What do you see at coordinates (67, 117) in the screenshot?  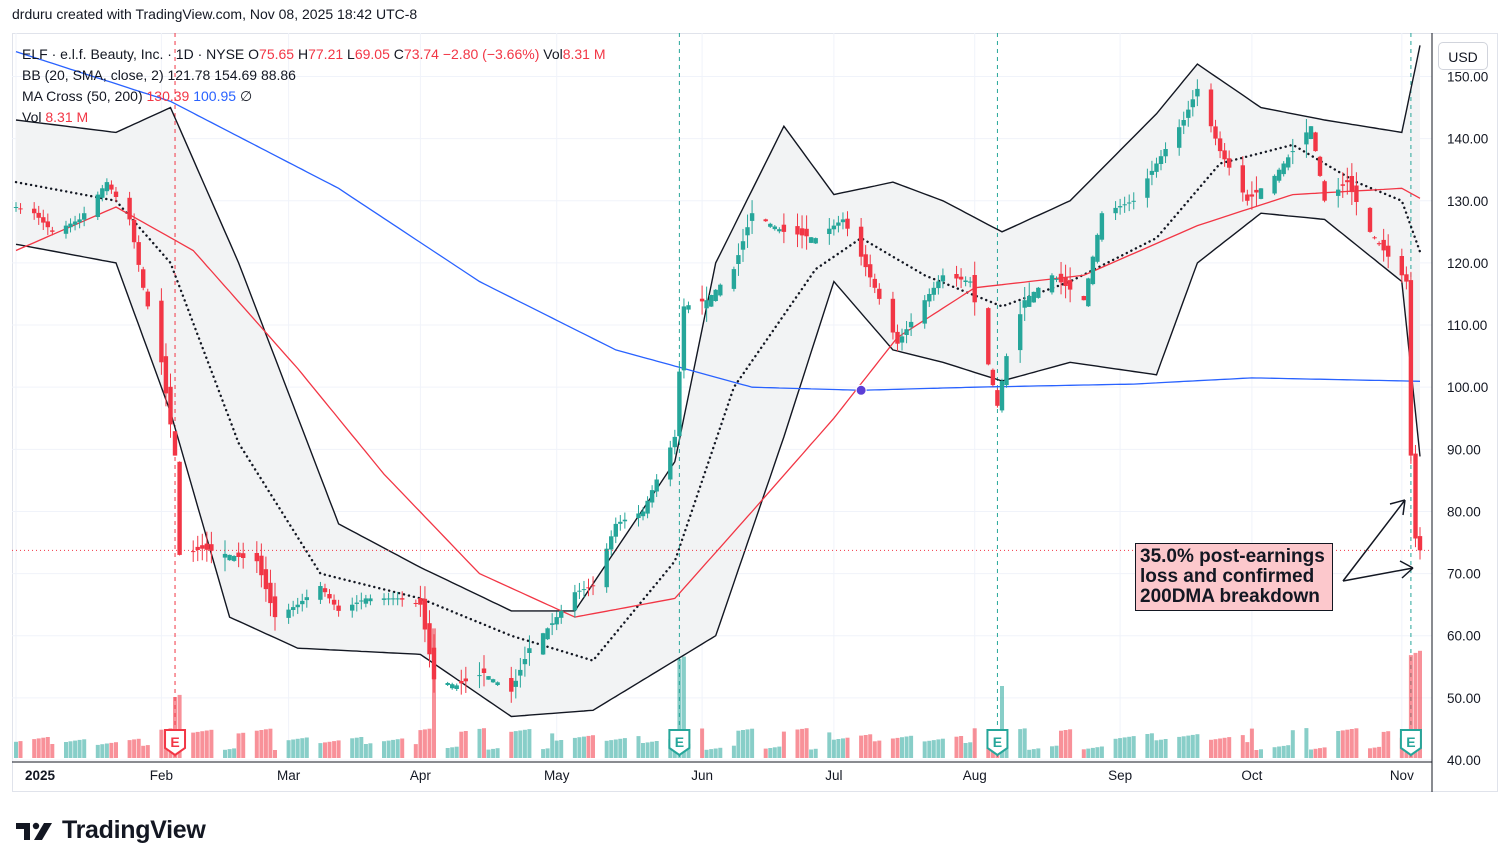 I see `legend-vol-value: 8.31 M` at bounding box center [67, 117].